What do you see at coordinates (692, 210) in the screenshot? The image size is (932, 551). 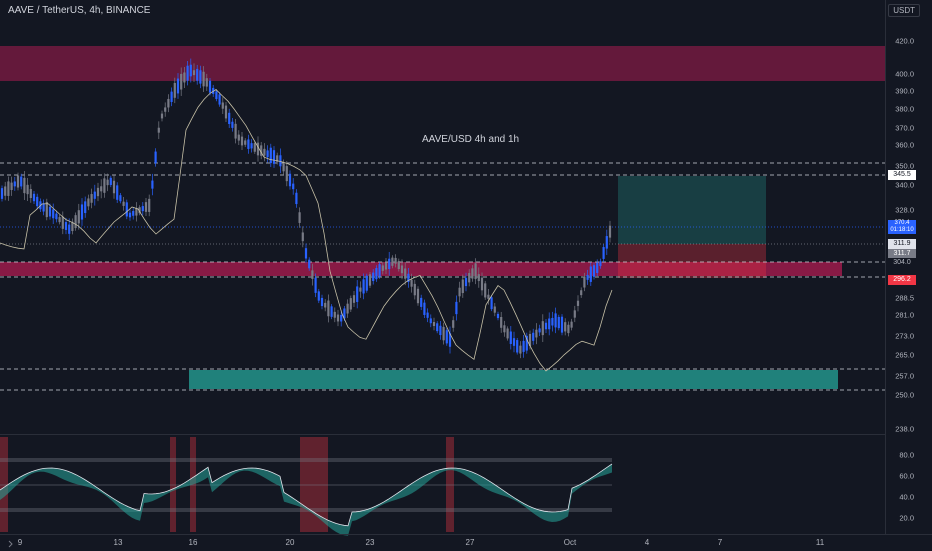 I see `position-target-area` at bounding box center [692, 210].